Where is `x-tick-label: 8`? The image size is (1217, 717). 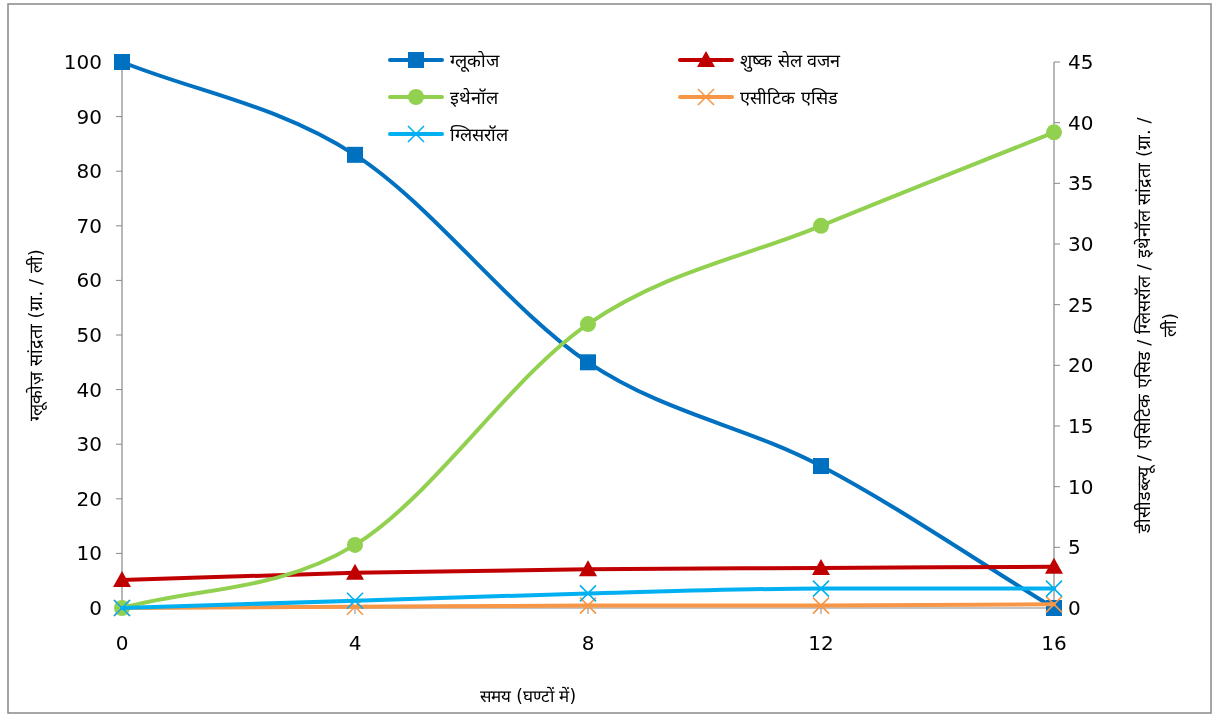 x-tick-label: 8 is located at coordinates (588, 643).